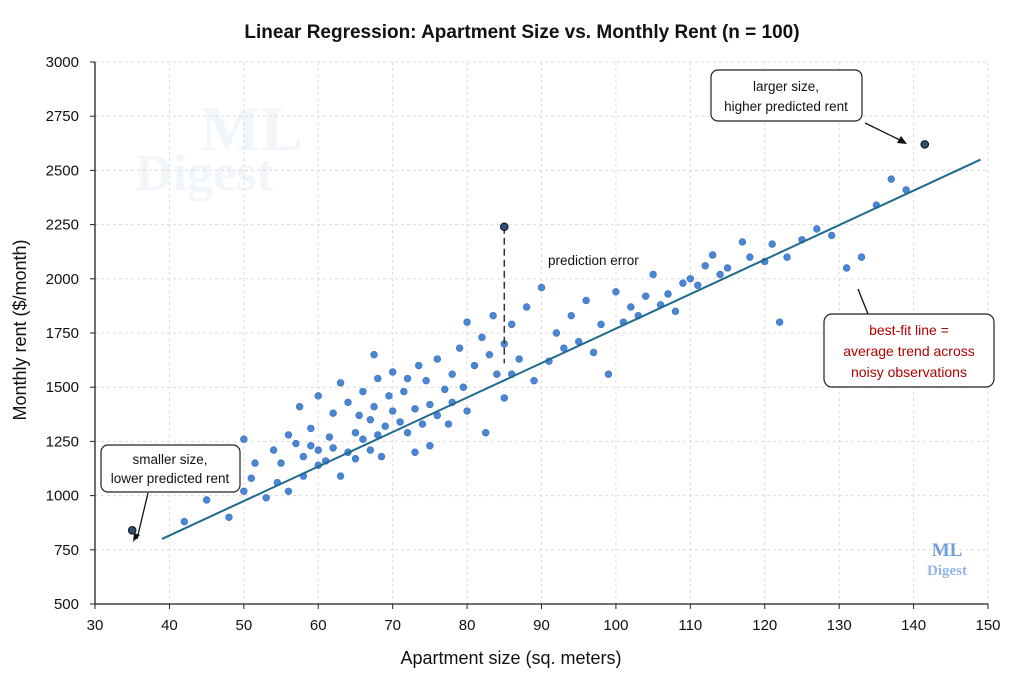 The width and height of the screenshot is (1024, 683). Describe the element at coordinates (62, 116) in the screenshot. I see `y-tick-label: 2750` at that location.